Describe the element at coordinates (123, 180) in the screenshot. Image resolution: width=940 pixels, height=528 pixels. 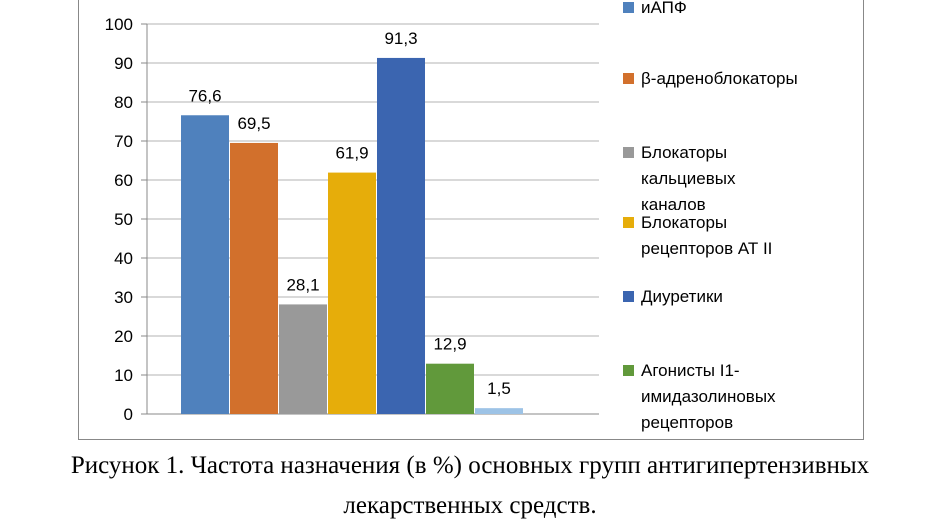
I see `y-tick-label: 60` at that location.